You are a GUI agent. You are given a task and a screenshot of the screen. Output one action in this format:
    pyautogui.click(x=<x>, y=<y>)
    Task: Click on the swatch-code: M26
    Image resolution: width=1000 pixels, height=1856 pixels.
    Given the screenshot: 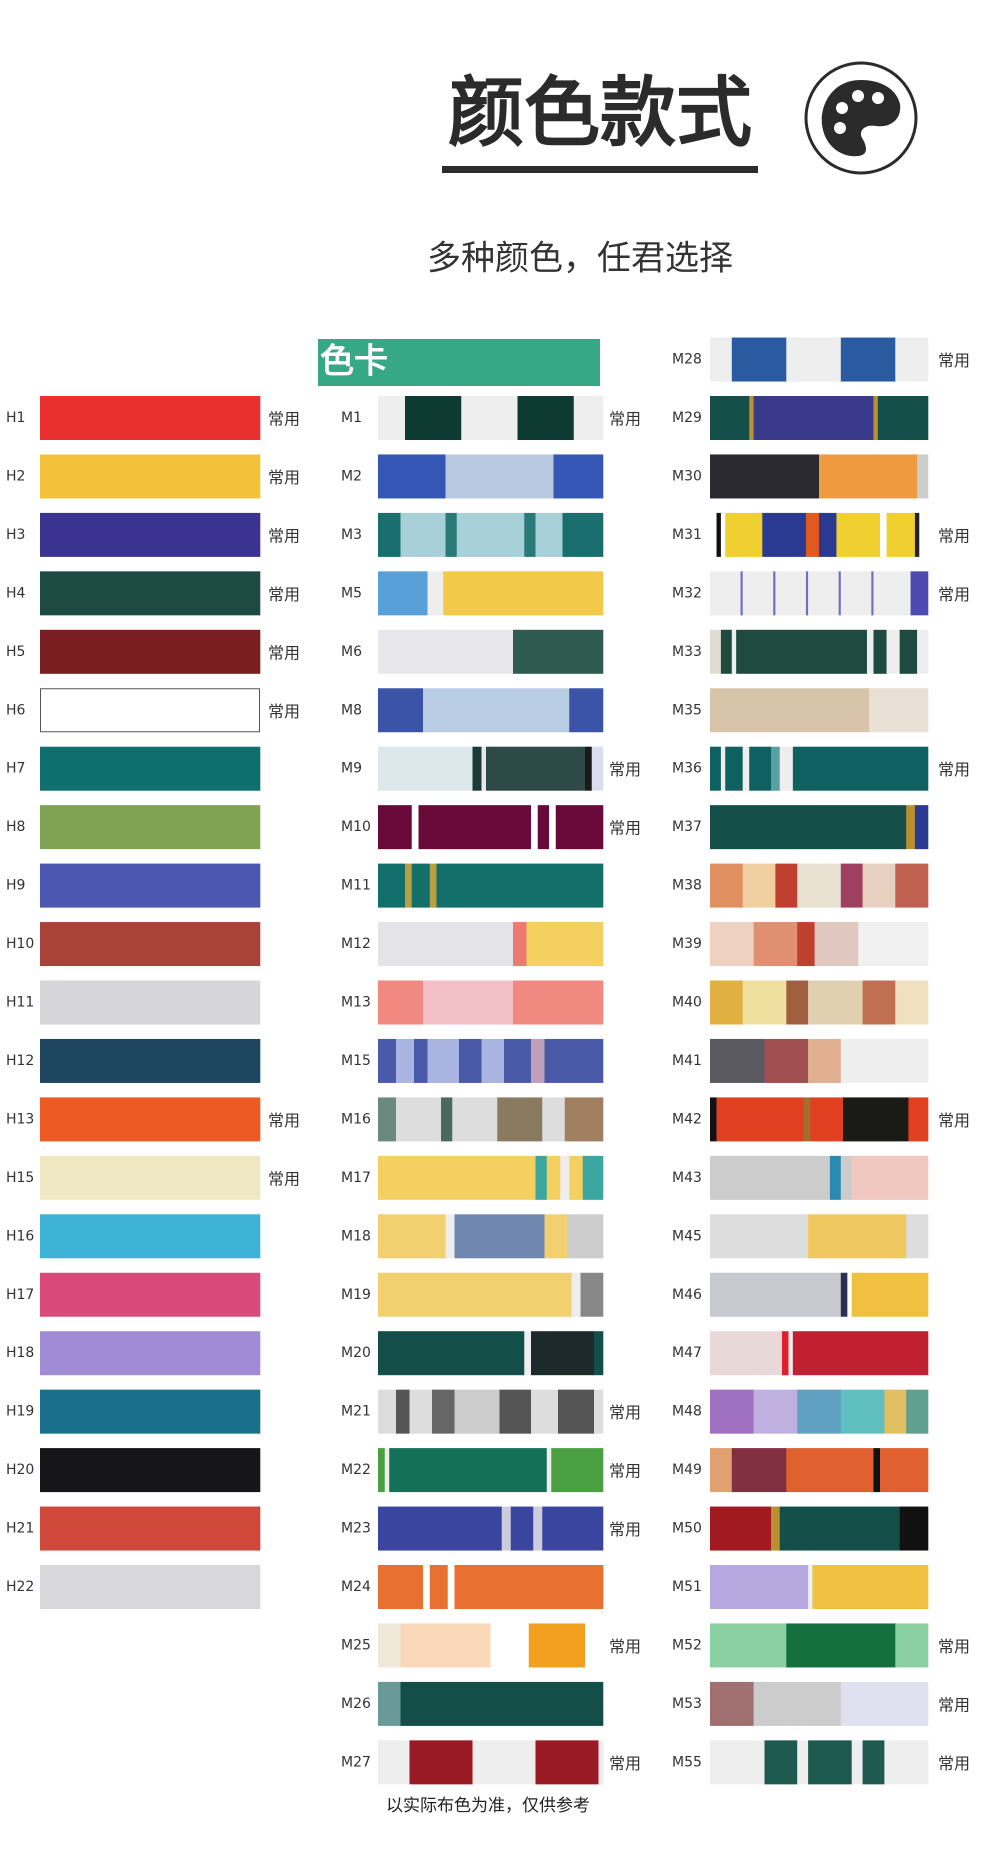 What is the action you would take?
    pyautogui.click(x=356, y=1704)
    